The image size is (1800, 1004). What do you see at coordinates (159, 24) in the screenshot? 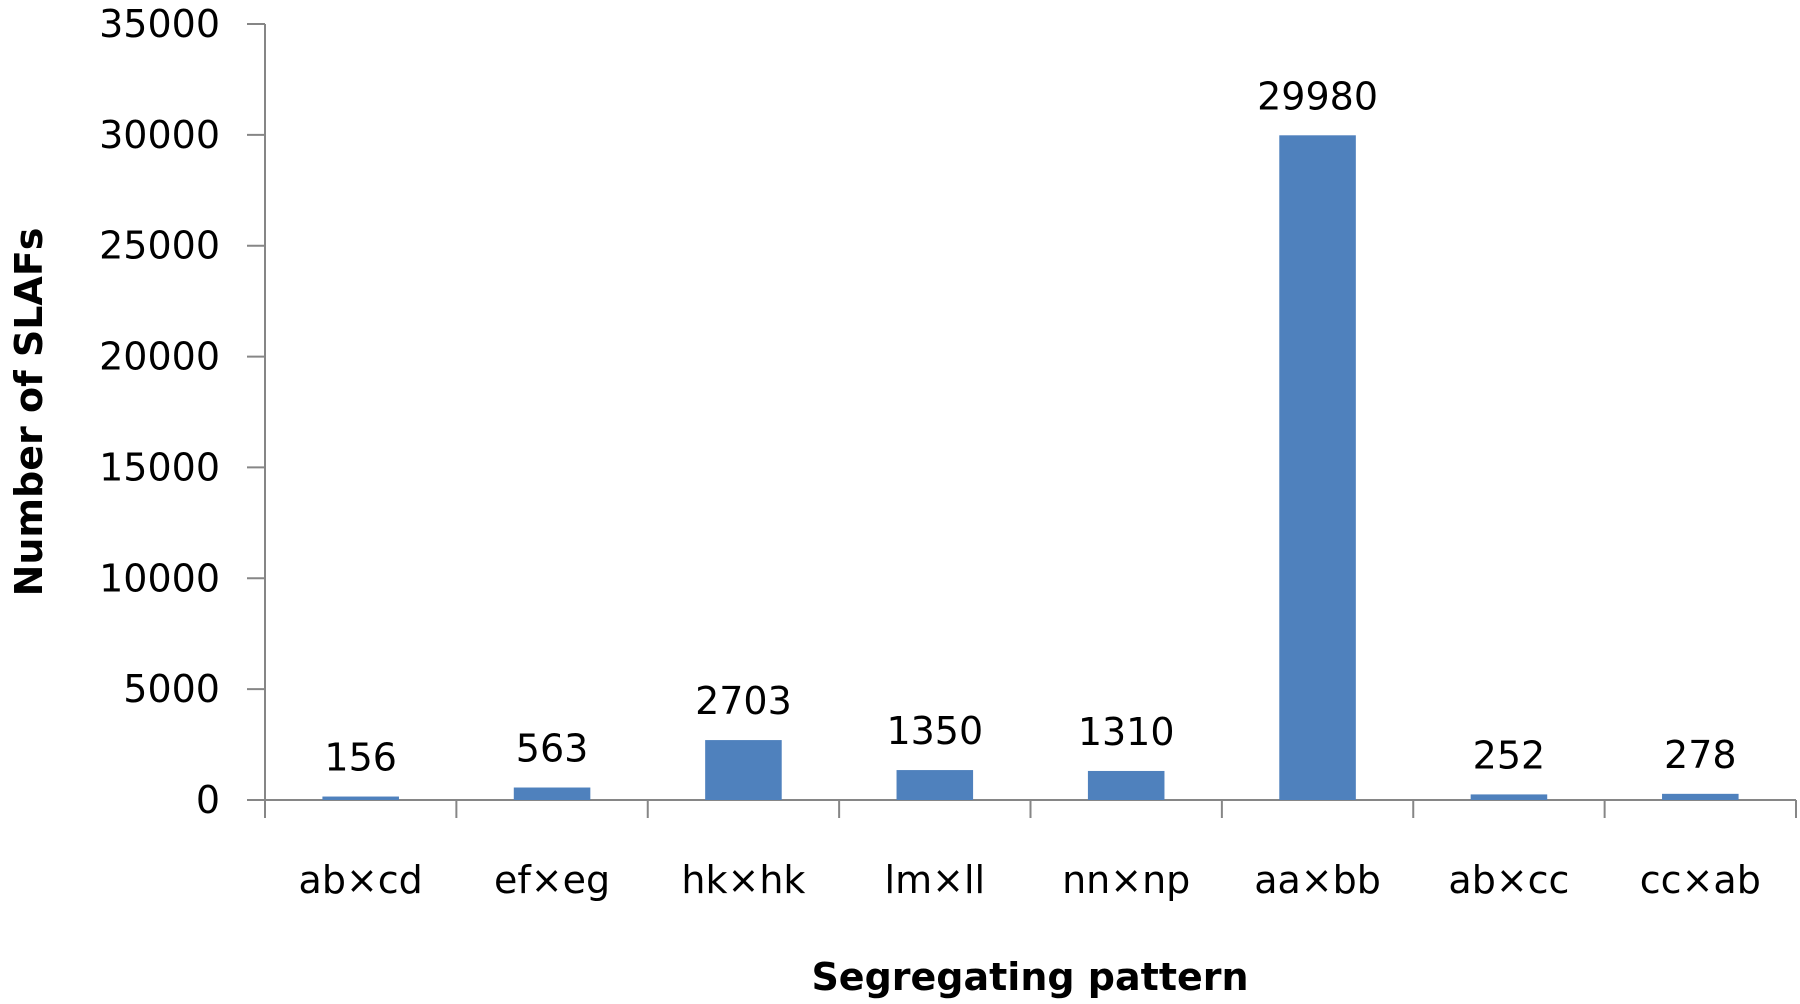
I see `y-tick-label: 35000` at bounding box center [159, 24].